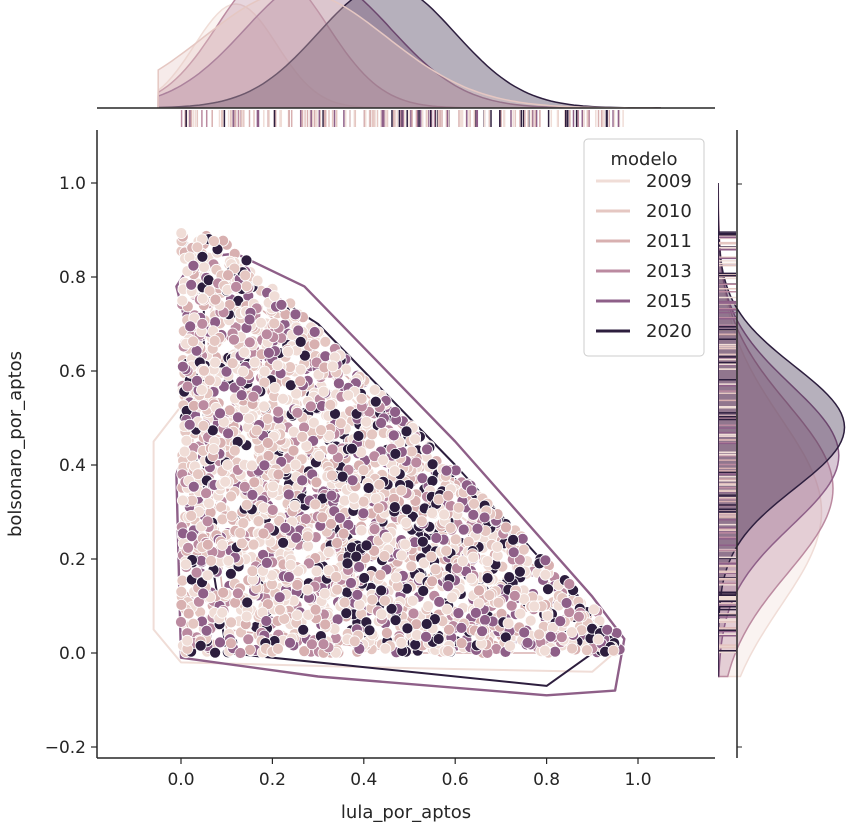 The height and width of the screenshot is (838, 864). Describe the element at coordinates (455, 780) in the screenshot. I see `x-tick-label: 0.6` at that location.